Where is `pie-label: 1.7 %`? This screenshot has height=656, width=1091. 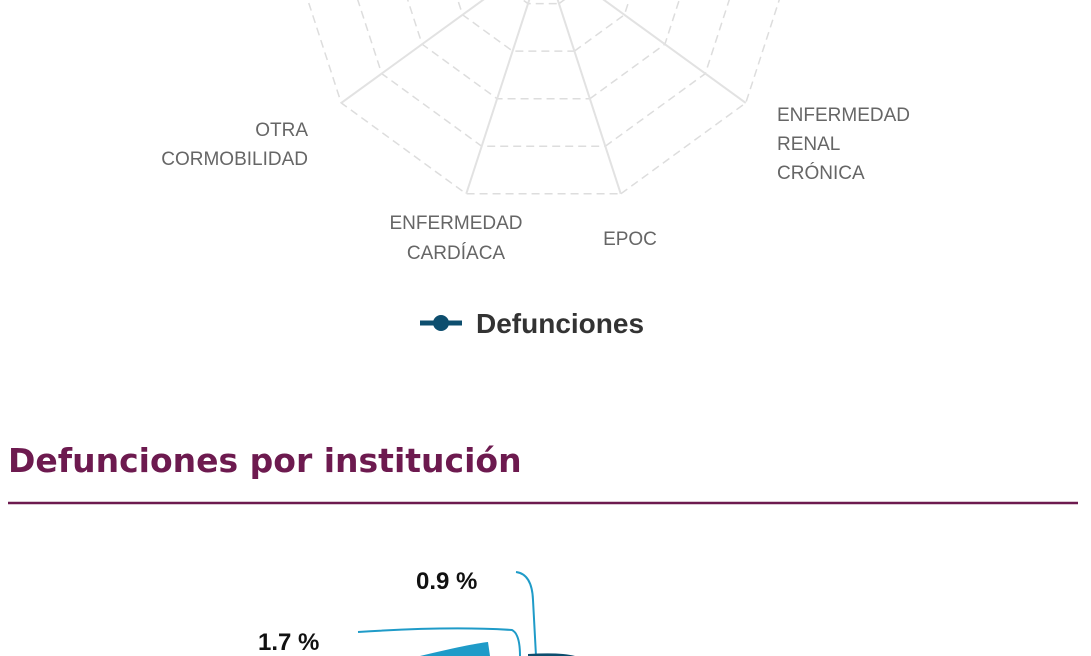 pie-label: 1.7 % is located at coordinates (288, 642).